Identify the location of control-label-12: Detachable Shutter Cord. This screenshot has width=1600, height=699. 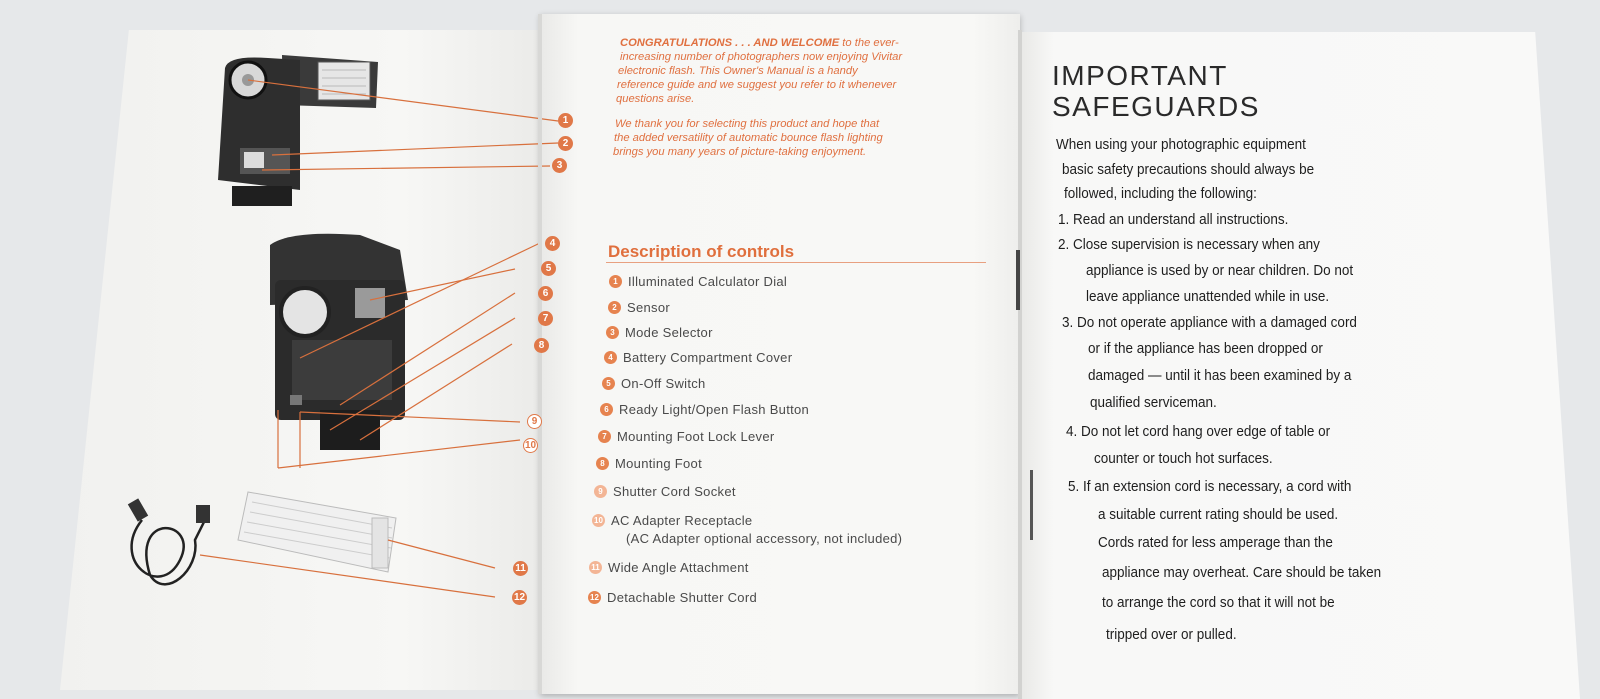
(682, 597).